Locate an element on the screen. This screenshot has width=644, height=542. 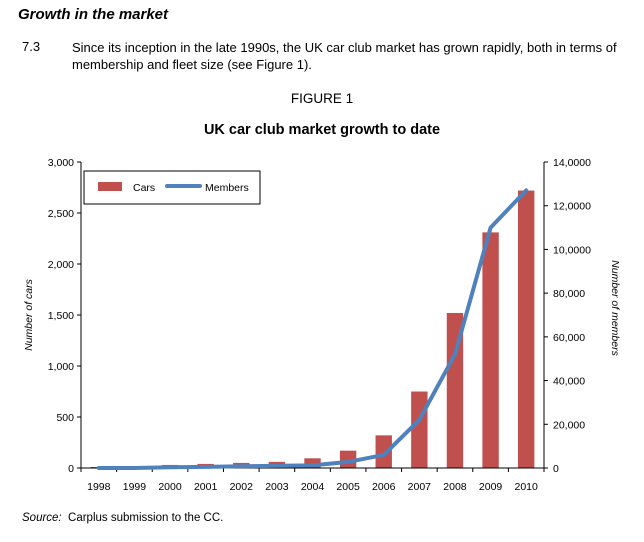
y-tick-label: 2,000 is located at coordinates (61, 265).